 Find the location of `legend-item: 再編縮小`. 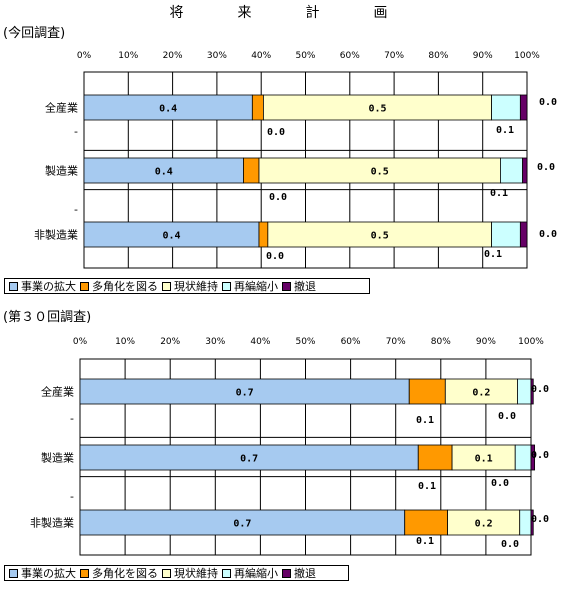

legend-item: 再編縮小 is located at coordinates (250, 573).